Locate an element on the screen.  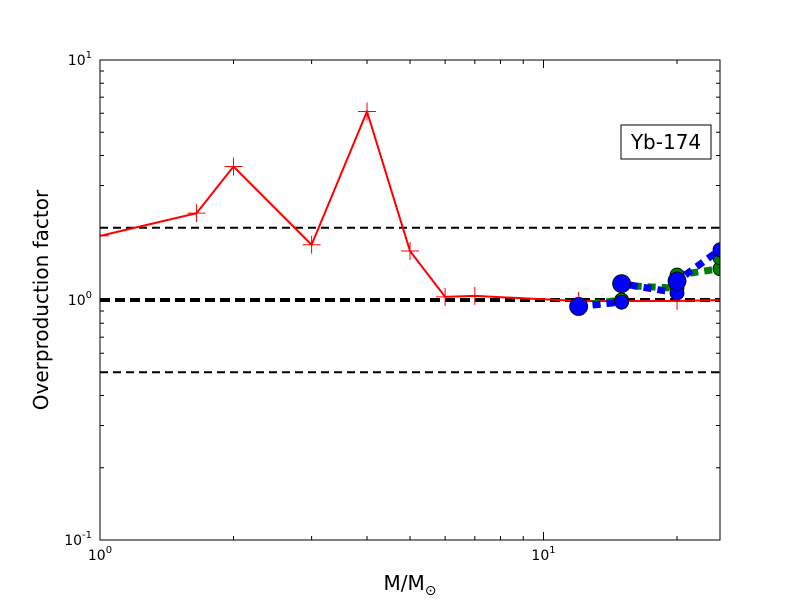
x-tick-label: 10¹ is located at coordinates (543, 554).